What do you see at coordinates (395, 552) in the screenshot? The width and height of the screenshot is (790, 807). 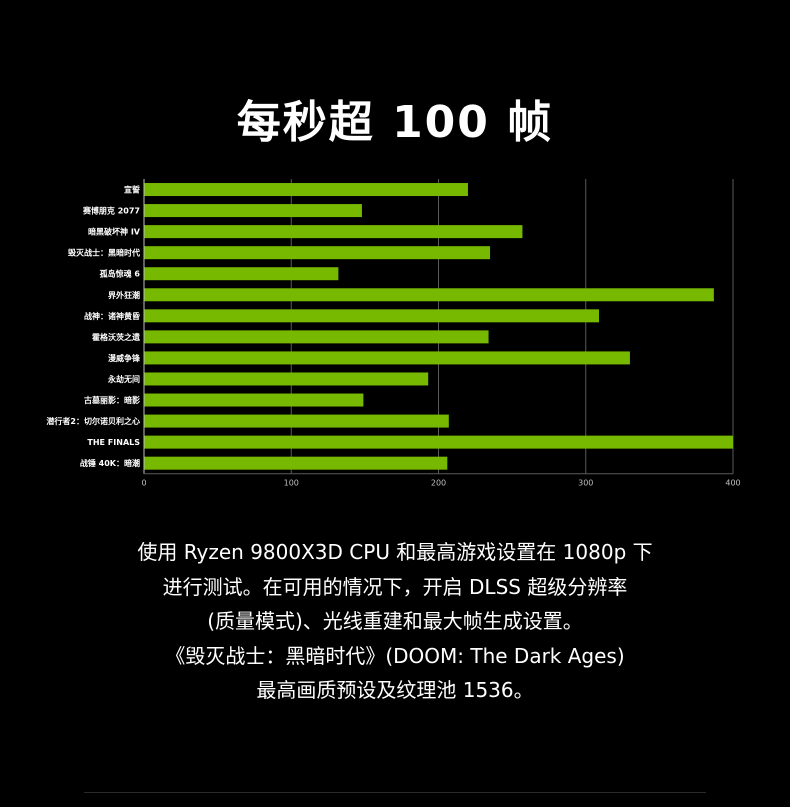 I see `caption-line: 使用 Ryzen 9800X3D CPU 和最高游戏设置在 1080p 下` at bounding box center [395, 552].